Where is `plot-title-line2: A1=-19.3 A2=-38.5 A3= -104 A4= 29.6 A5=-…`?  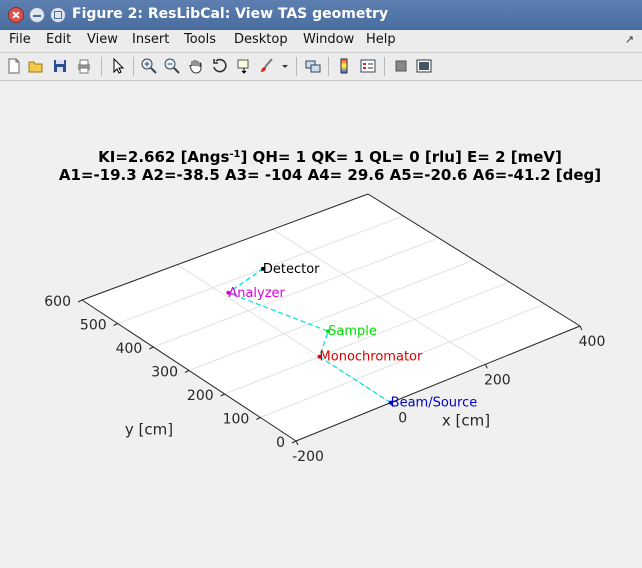
plot-title-line2: A1=-19.3 A2=-38.5 A3= -104 A4= 29.6 A5=-… is located at coordinates (330, 175).